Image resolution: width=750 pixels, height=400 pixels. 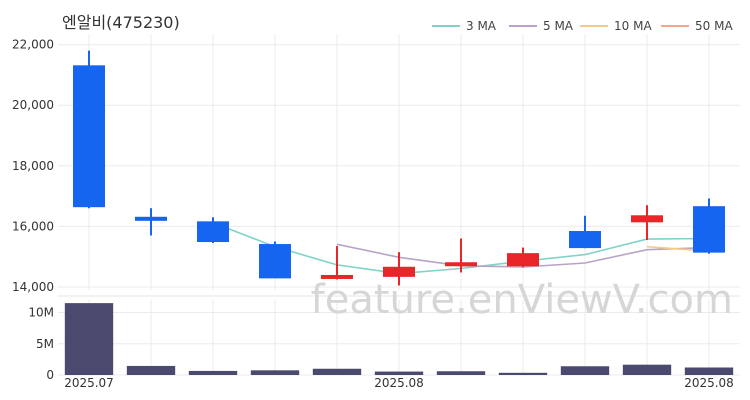 I want to click on price-tick-label: 14,000, so click(x=33, y=287).